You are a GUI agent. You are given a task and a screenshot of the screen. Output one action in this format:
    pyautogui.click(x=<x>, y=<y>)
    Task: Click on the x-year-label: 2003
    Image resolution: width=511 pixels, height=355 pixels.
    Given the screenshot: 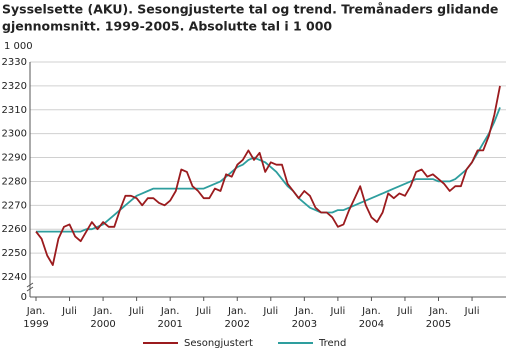 What is the action you would take?
    pyautogui.click(x=304, y=324)
    